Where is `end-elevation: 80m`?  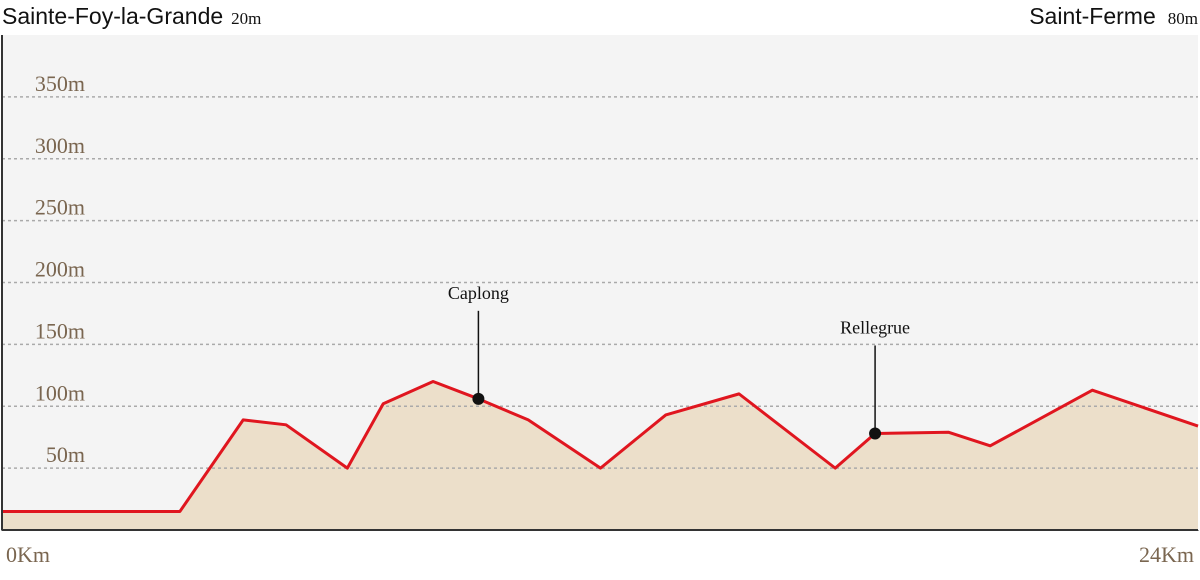
end-elevation: 80m is located at coordinates (1183, 18).